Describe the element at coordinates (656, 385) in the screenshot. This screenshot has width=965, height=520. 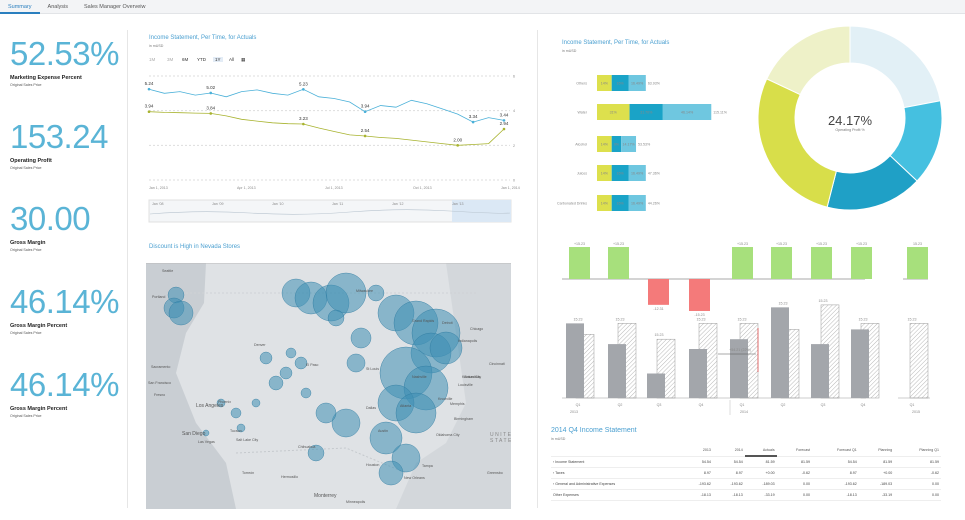
I see `actual-bar` at that location.